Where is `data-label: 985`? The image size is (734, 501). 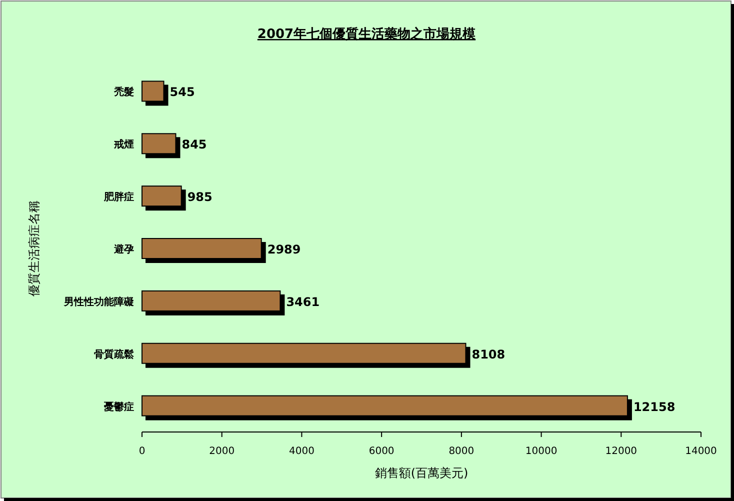 data-label: 985 is located at coordinates (199, 197).